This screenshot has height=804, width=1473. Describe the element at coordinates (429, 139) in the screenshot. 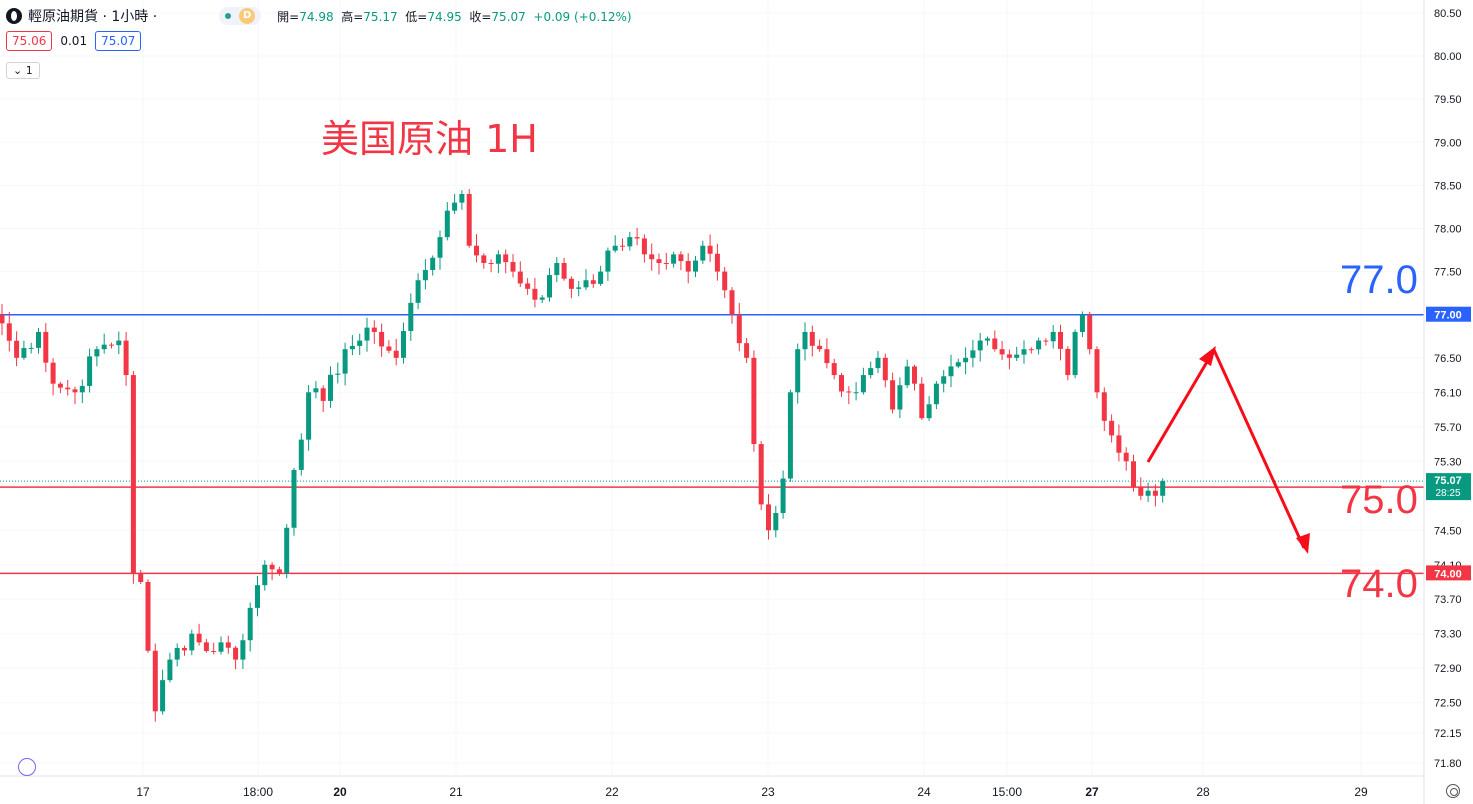

I see `chart-annotation-title: 美国原油 1H` at that location.